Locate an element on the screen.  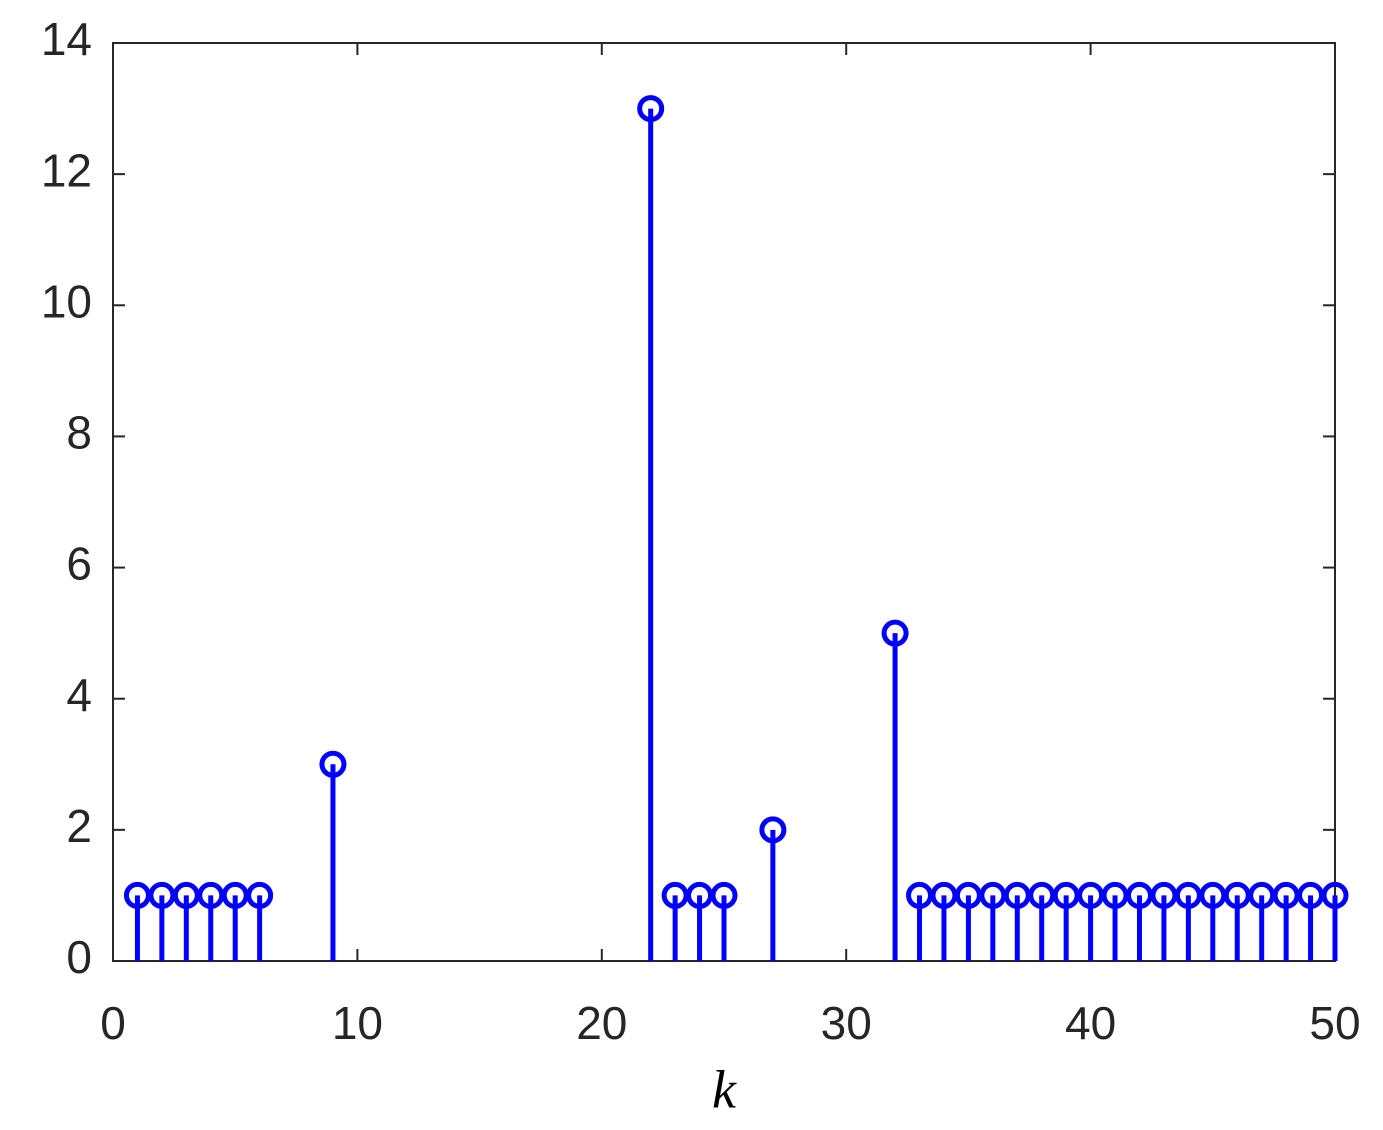
x-axis-label: k is located at coordinates (724, 1089).